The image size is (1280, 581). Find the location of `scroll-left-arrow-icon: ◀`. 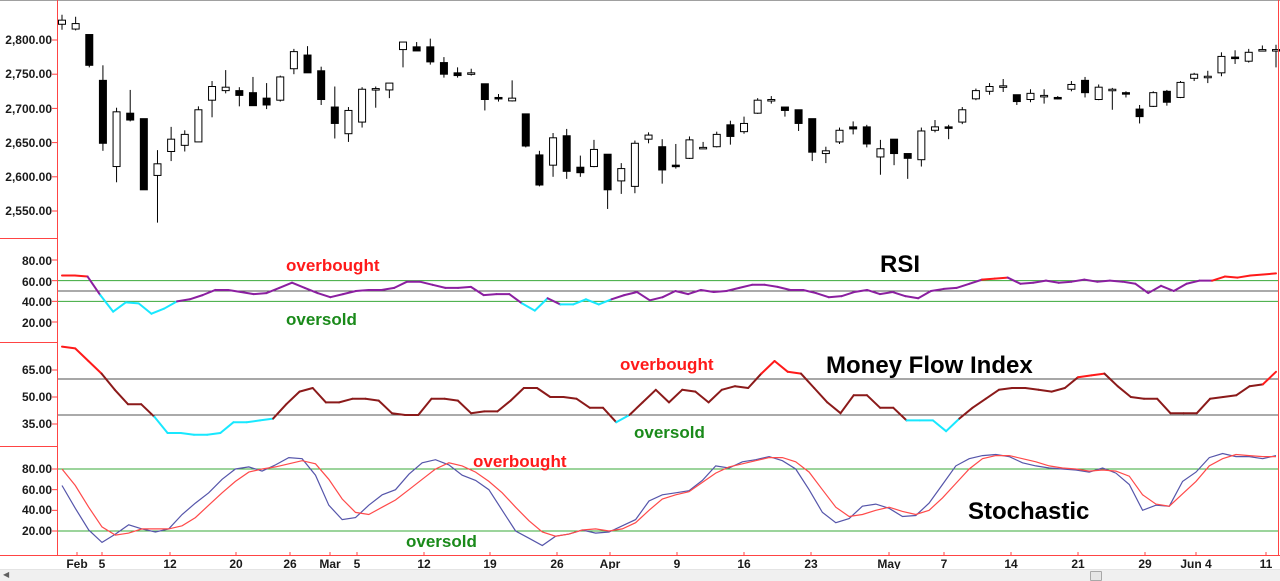

scroll-left-arrow-icon: ◀ is located at coordinates (6, 574).